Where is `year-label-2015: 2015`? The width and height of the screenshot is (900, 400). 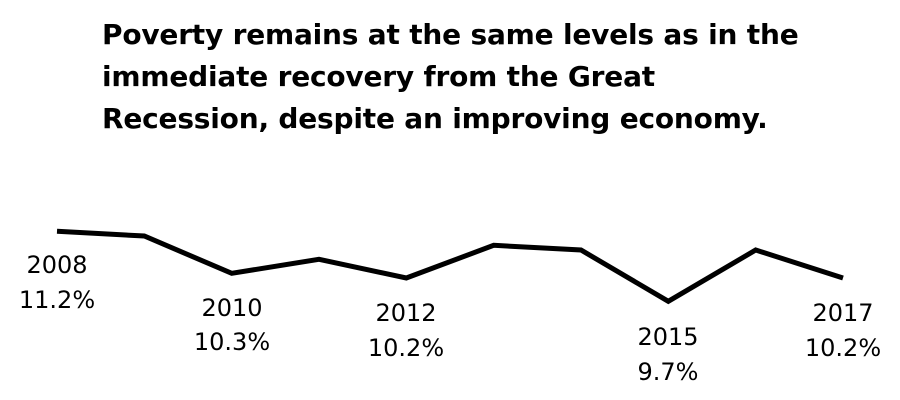 year-label-2015: 2015 is located at coordinates (667, 337).